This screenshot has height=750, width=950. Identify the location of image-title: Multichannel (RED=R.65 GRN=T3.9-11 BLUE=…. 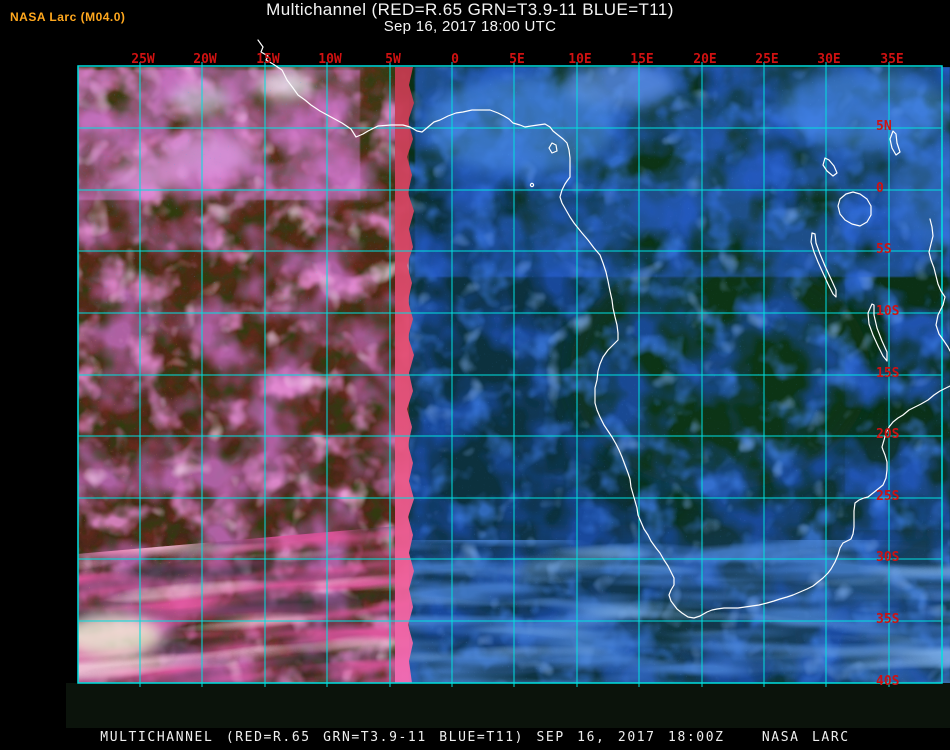
(470, 18).